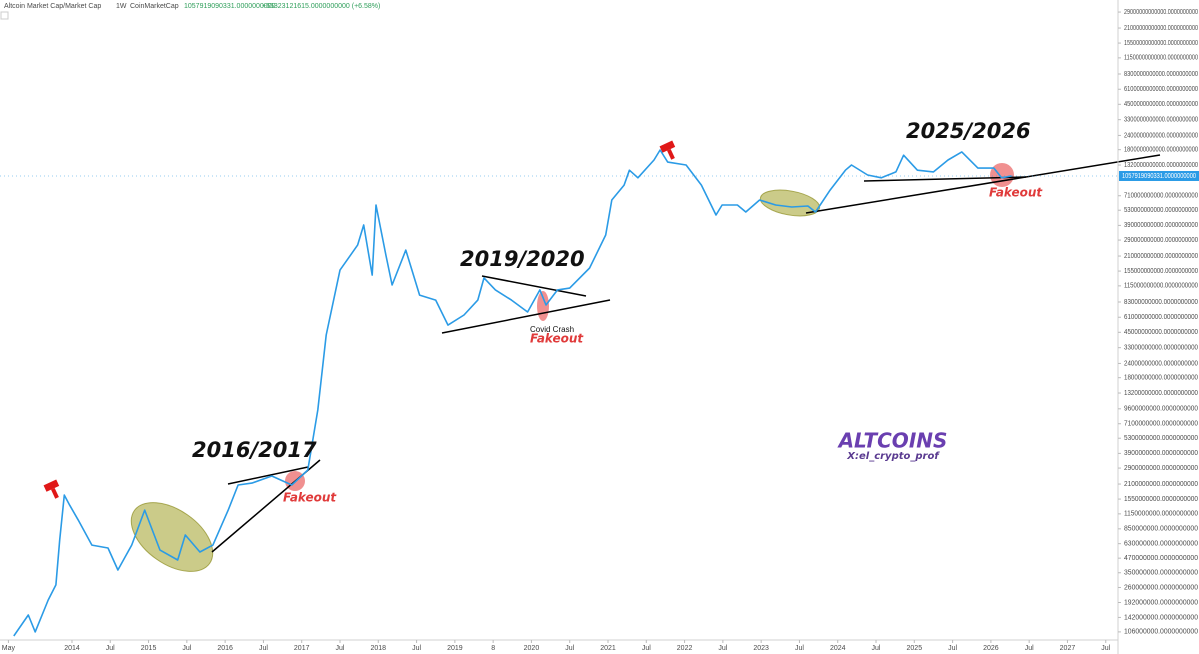 The image size is (1199, 654). I want to click on x-tick-label: 2019, so click(455, 648).